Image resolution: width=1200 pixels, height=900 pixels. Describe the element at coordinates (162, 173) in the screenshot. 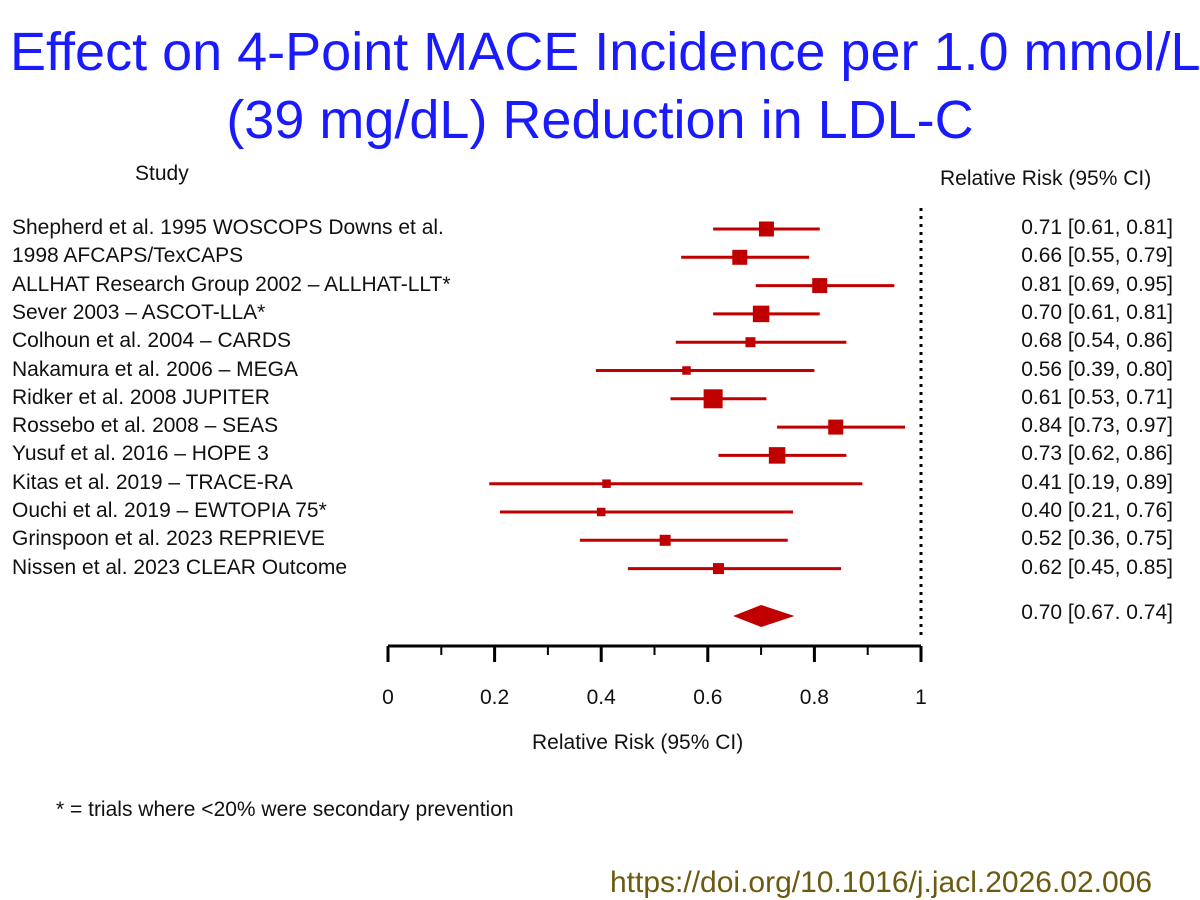

I see `study-column-header: Study` at that location.